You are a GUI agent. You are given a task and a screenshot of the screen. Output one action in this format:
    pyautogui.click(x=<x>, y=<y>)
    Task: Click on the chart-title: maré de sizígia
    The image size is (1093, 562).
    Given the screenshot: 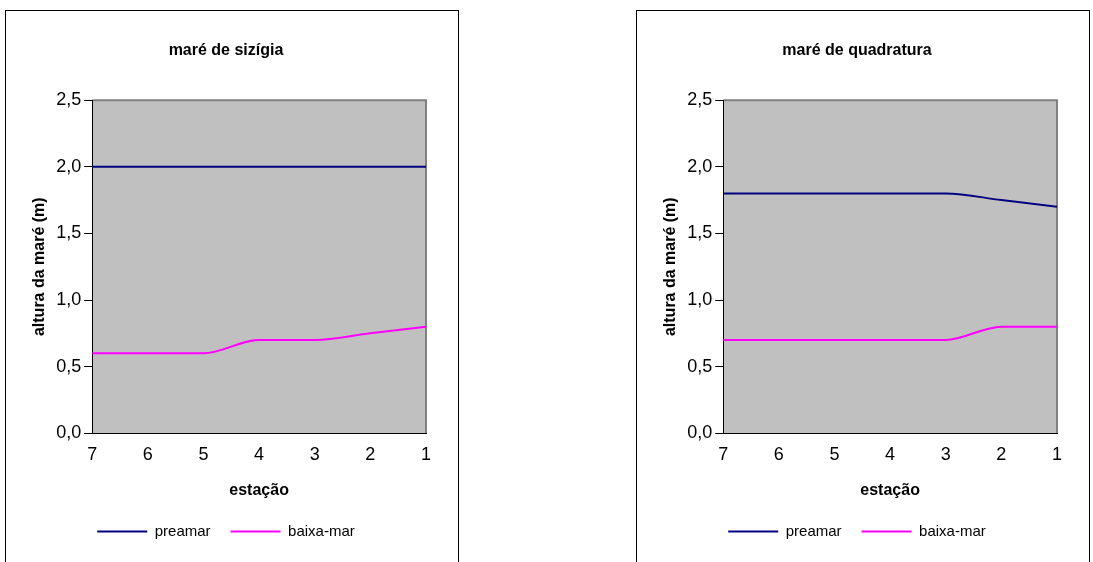 What is the action you would take?
    pyautogui.click(x=226, y=50)
    